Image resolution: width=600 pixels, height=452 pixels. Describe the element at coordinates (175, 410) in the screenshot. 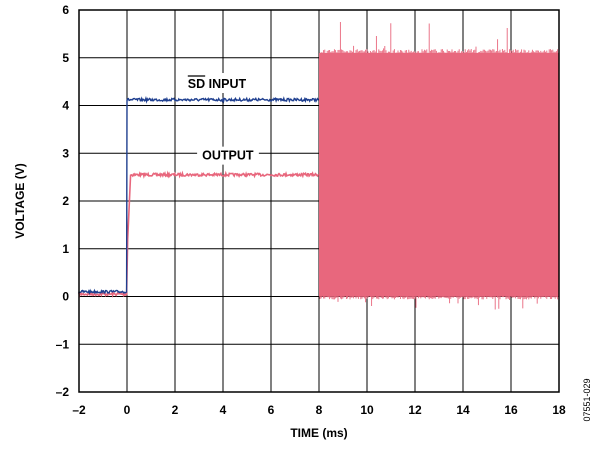

I see `x-tick-label: 2` at that location.